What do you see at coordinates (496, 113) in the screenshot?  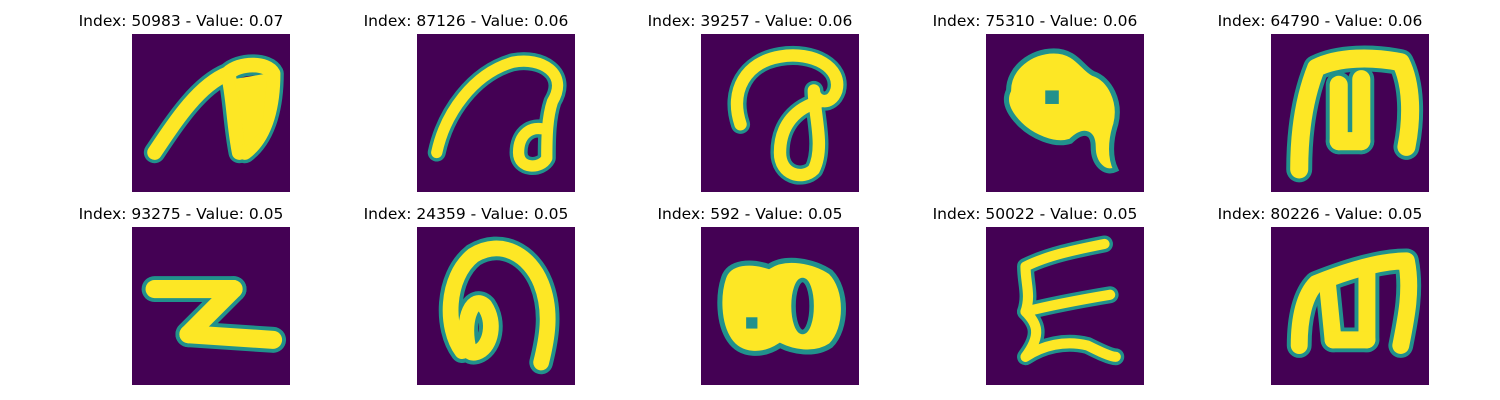 I see `glyph-loop-hook-icon` at bounding box center [496, 113].